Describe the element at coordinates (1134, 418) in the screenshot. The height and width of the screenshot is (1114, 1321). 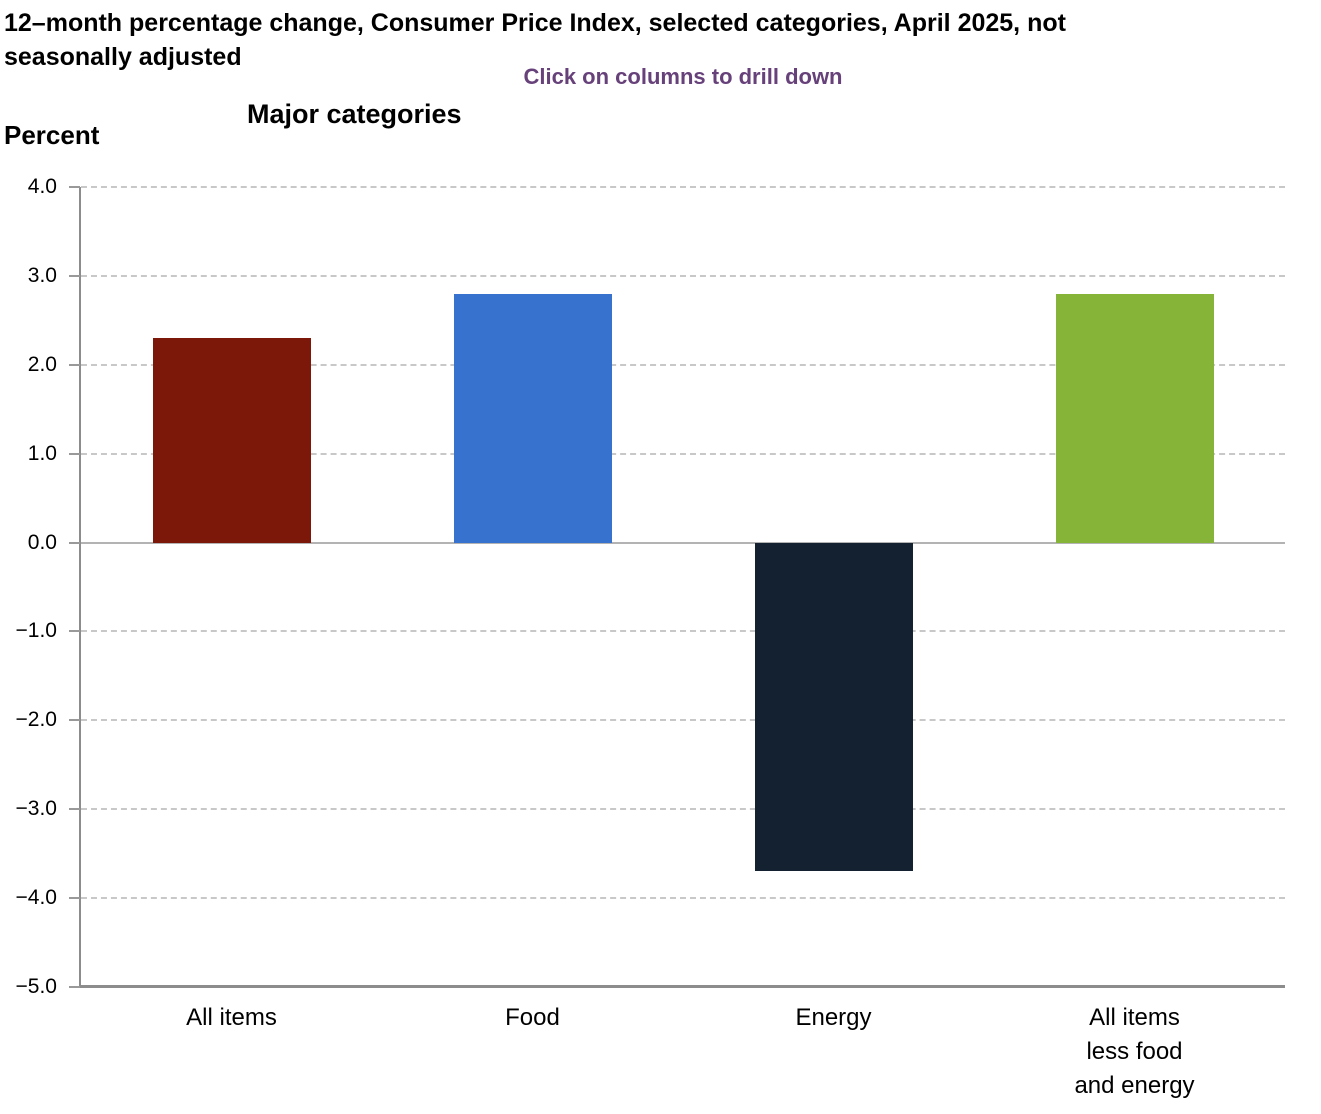
I see `bar-all-items-less-food-and-energy` at that location.